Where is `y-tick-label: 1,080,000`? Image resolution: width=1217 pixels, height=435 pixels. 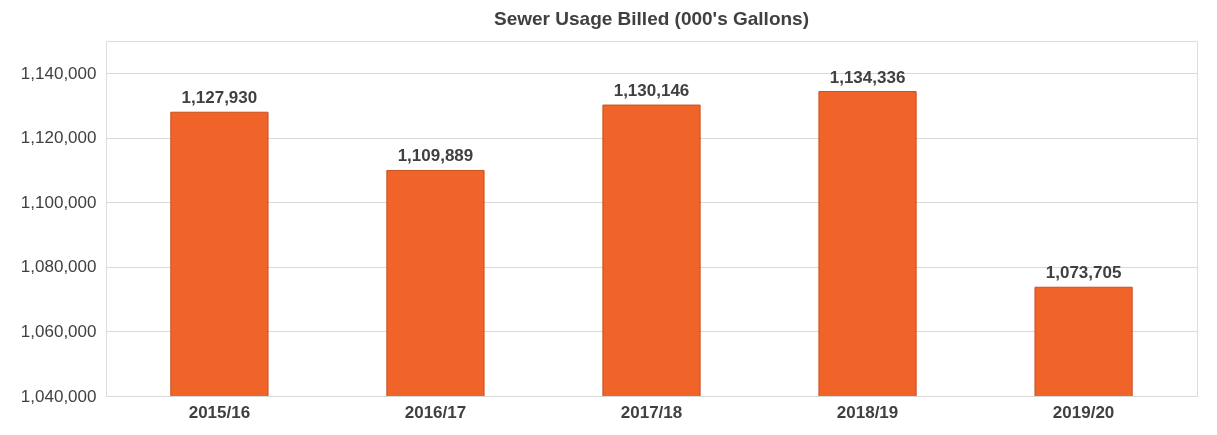 y-tick-label: 1,080,000 is located at coordinates (58, 267).